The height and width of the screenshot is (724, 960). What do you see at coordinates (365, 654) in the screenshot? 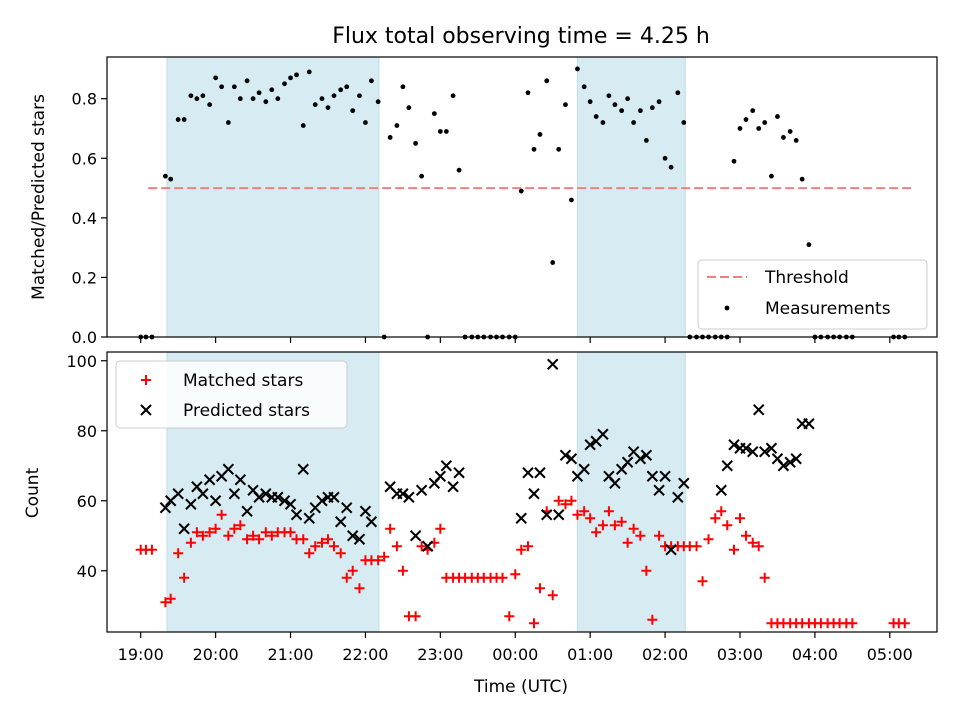
I see `bottom-xtick-label: 22:00` at bounding box center [365, 654].